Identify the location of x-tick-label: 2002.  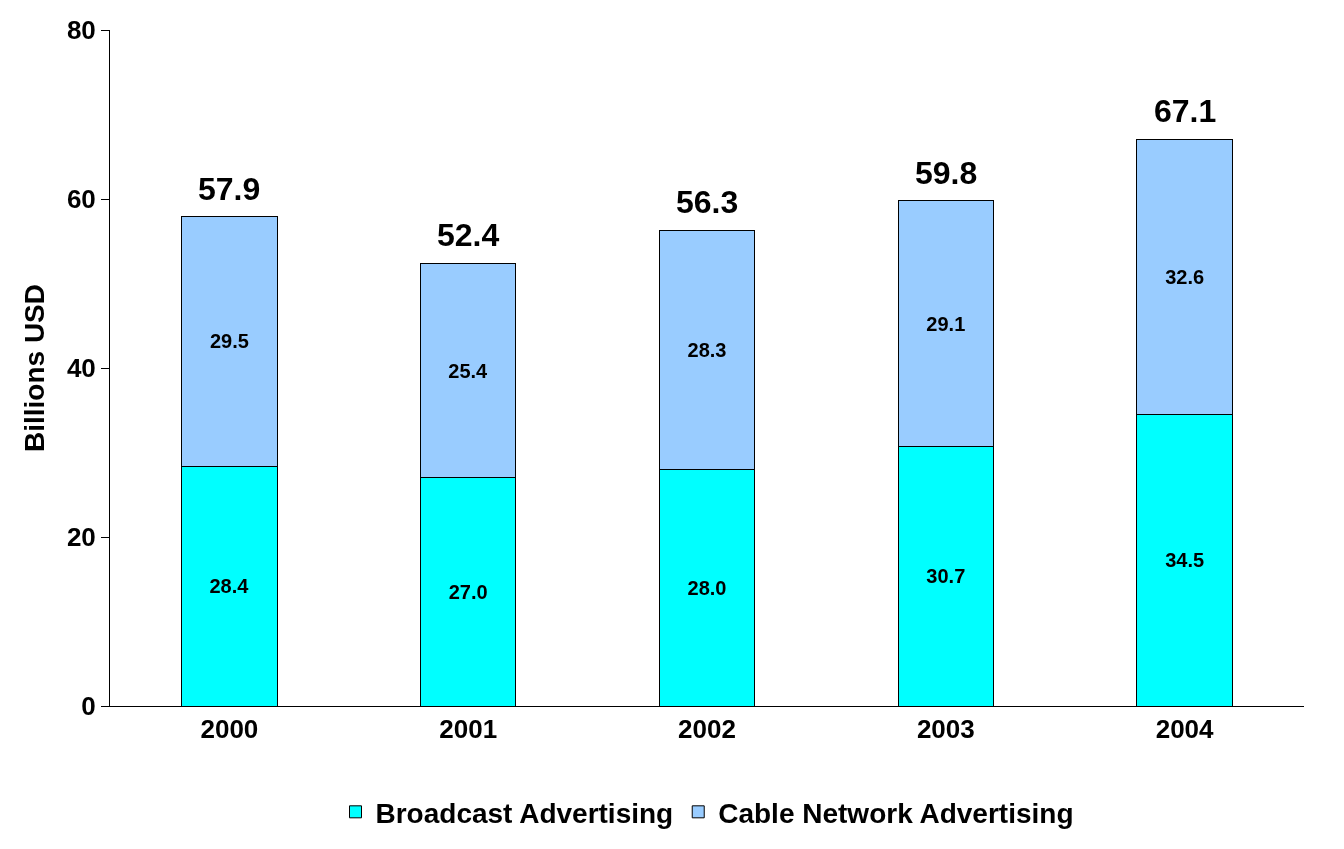
(707, 729).